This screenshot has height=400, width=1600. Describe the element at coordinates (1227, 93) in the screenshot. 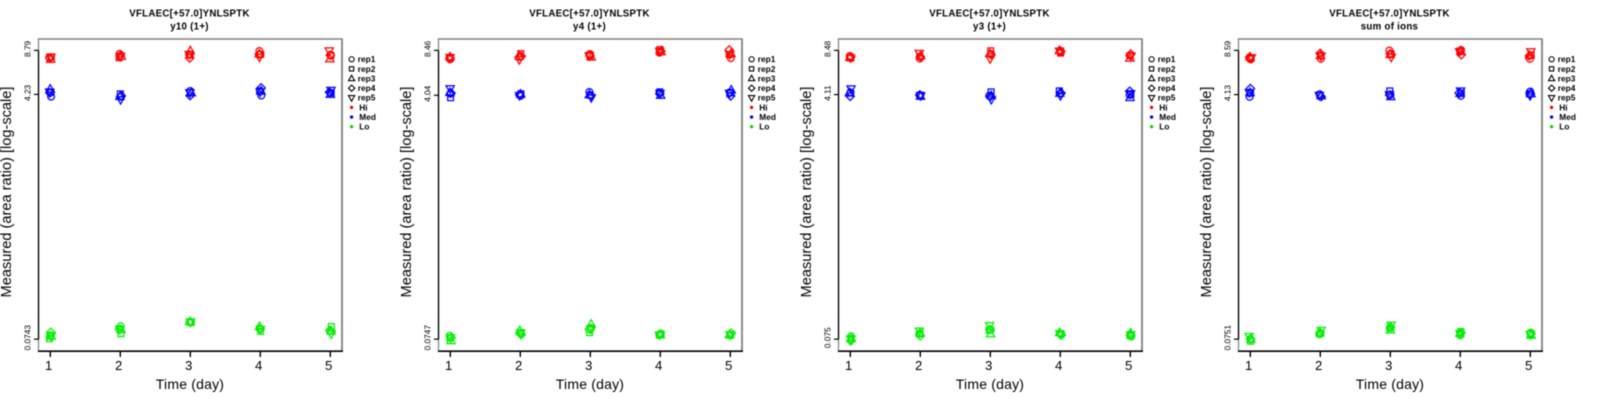

I see `svg-text: 4.13` at that location.